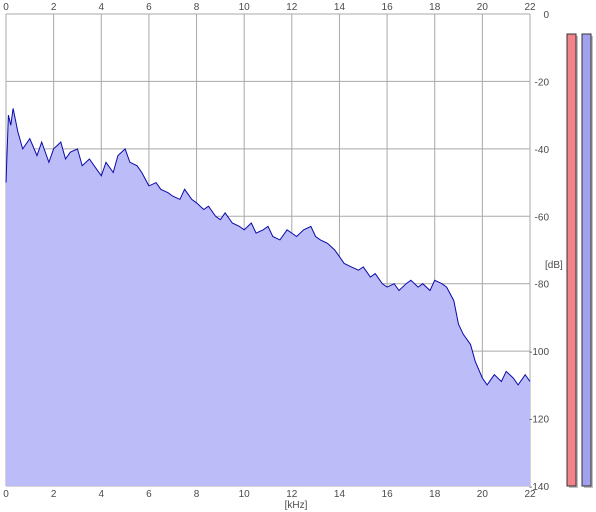  I want to click on x-tick-bottom-0: 0, so click(6, 494).